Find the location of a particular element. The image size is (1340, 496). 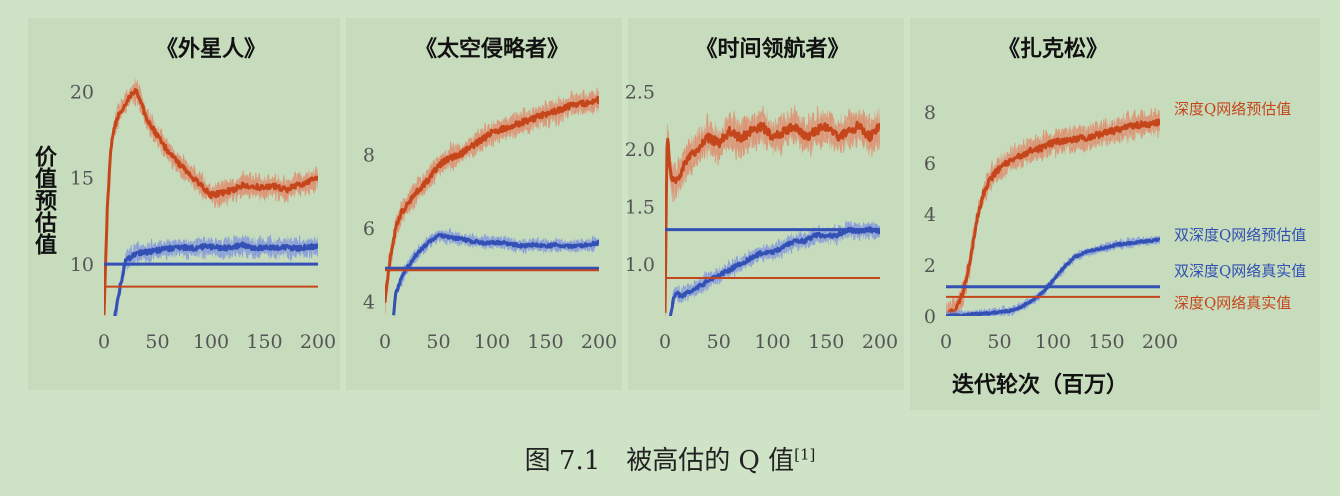

chart-panel-3: 《时间领航者》 0 50 100 150 200 1.0 1.5 2.0 2.5 is located at coordinates (761, 194).